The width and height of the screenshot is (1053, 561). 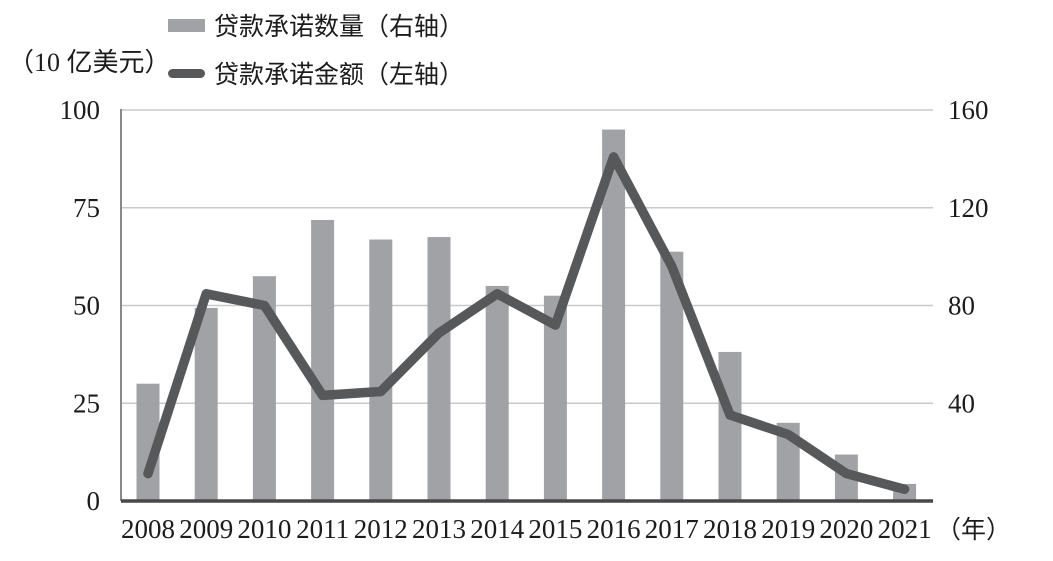 I want to click on x-tick-2013: 2013, so click(x=439, y=529).